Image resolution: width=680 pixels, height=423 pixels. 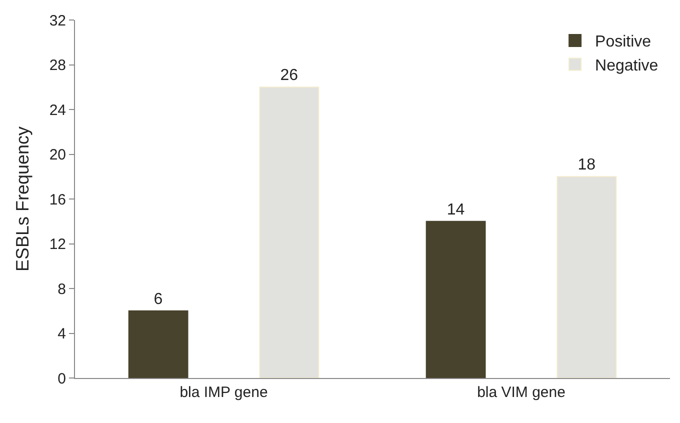 What do you see at coordinates (455, 209) in the screenshot?
I see `data-label: 14` at bounding box center [455, 209].